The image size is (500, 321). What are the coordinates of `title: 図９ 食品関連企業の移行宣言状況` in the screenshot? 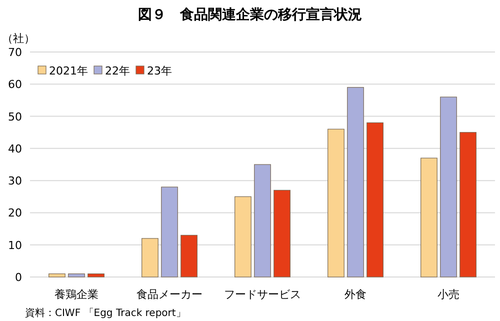 It's located at (250, 15).